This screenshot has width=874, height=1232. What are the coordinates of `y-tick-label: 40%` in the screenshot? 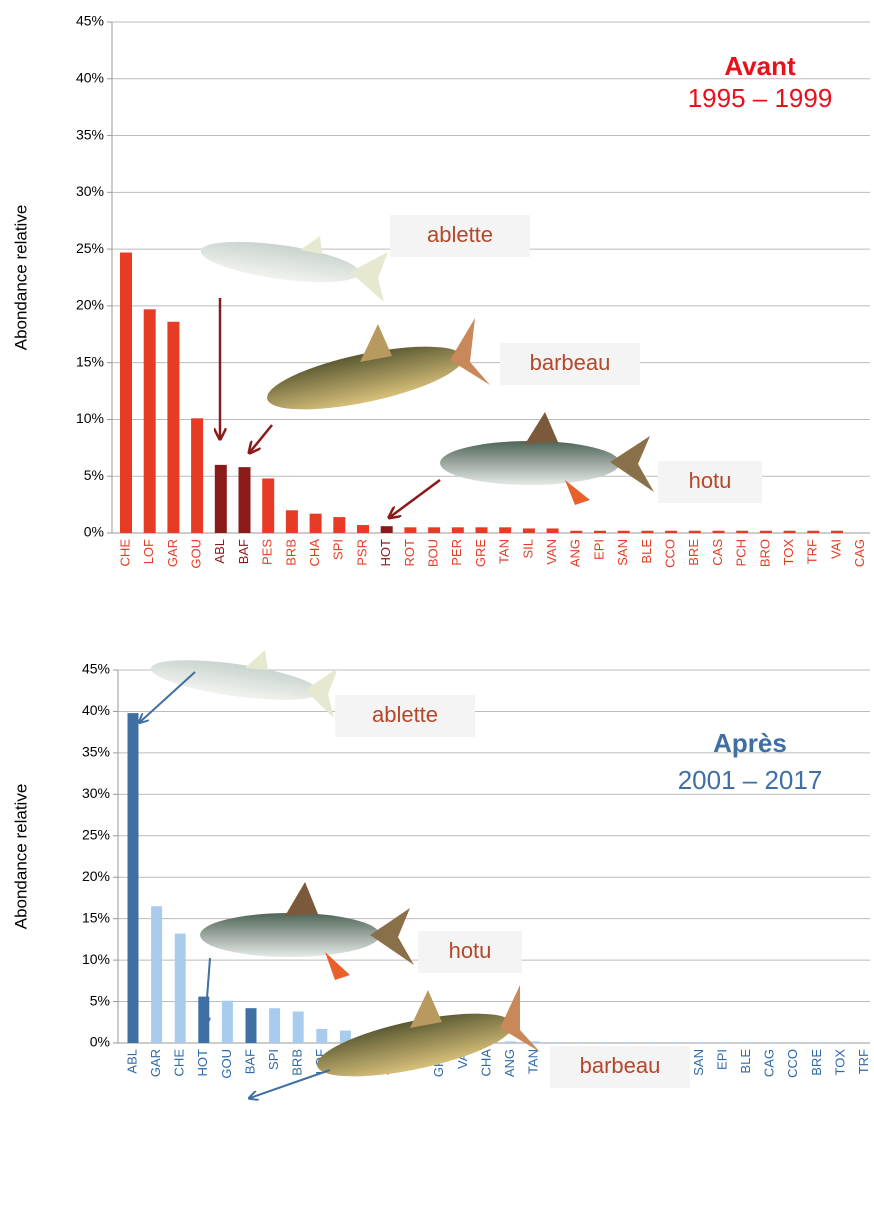 It's located at (90, 77).